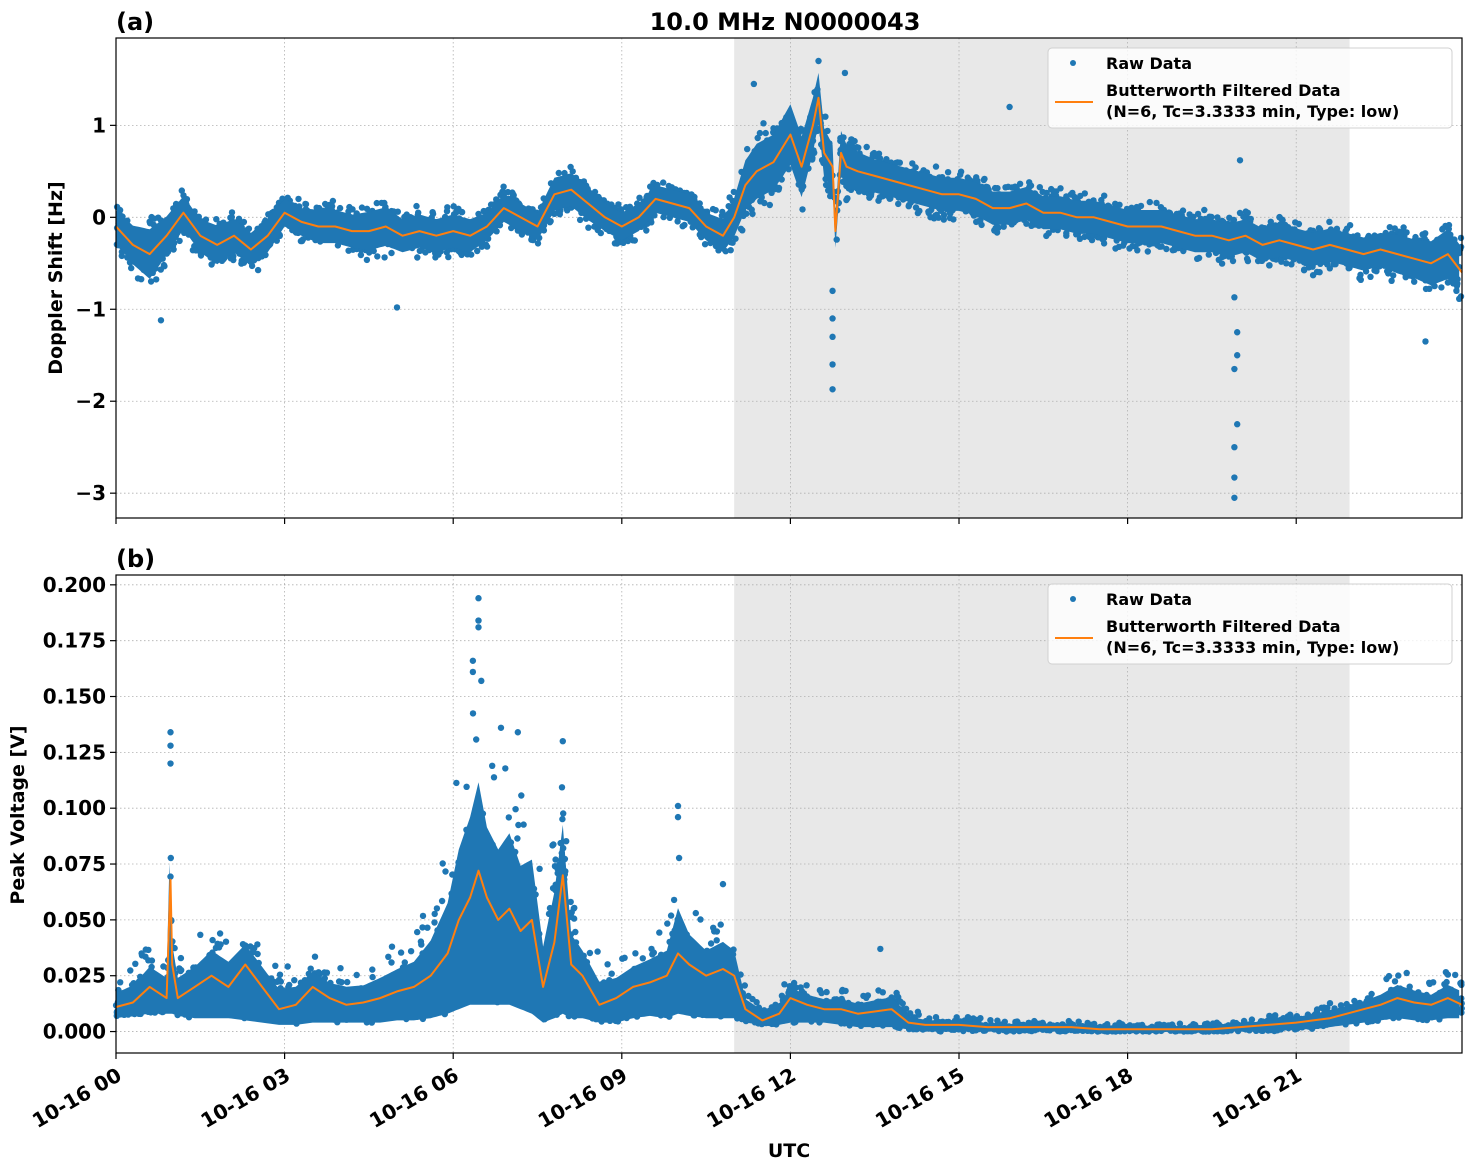 The image size is (1472, 1176). Describe the element at coordinates (1252, 111) in the screenshot. I see `legend-filtered-params: (N=6, Tc=3.3333 min, Type: low)` at that location.